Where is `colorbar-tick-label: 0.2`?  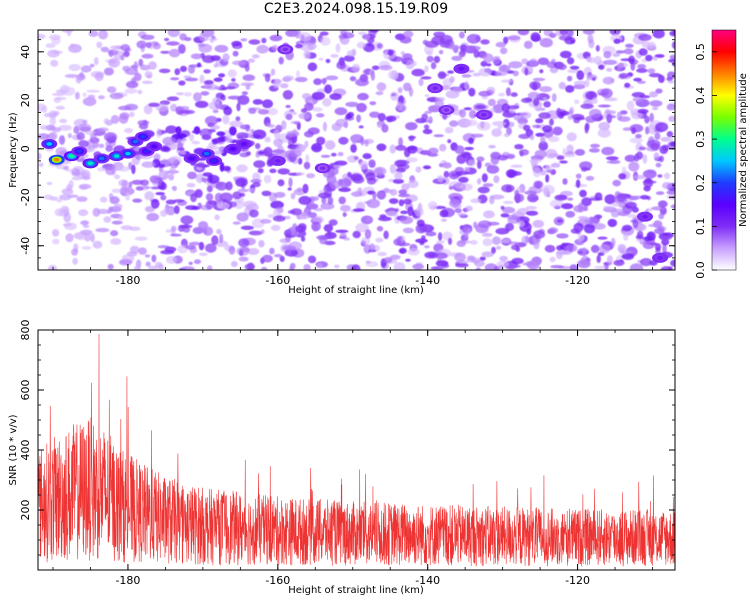 colorbar-tick-label: 0.2 is located at coordinates (700, 183).